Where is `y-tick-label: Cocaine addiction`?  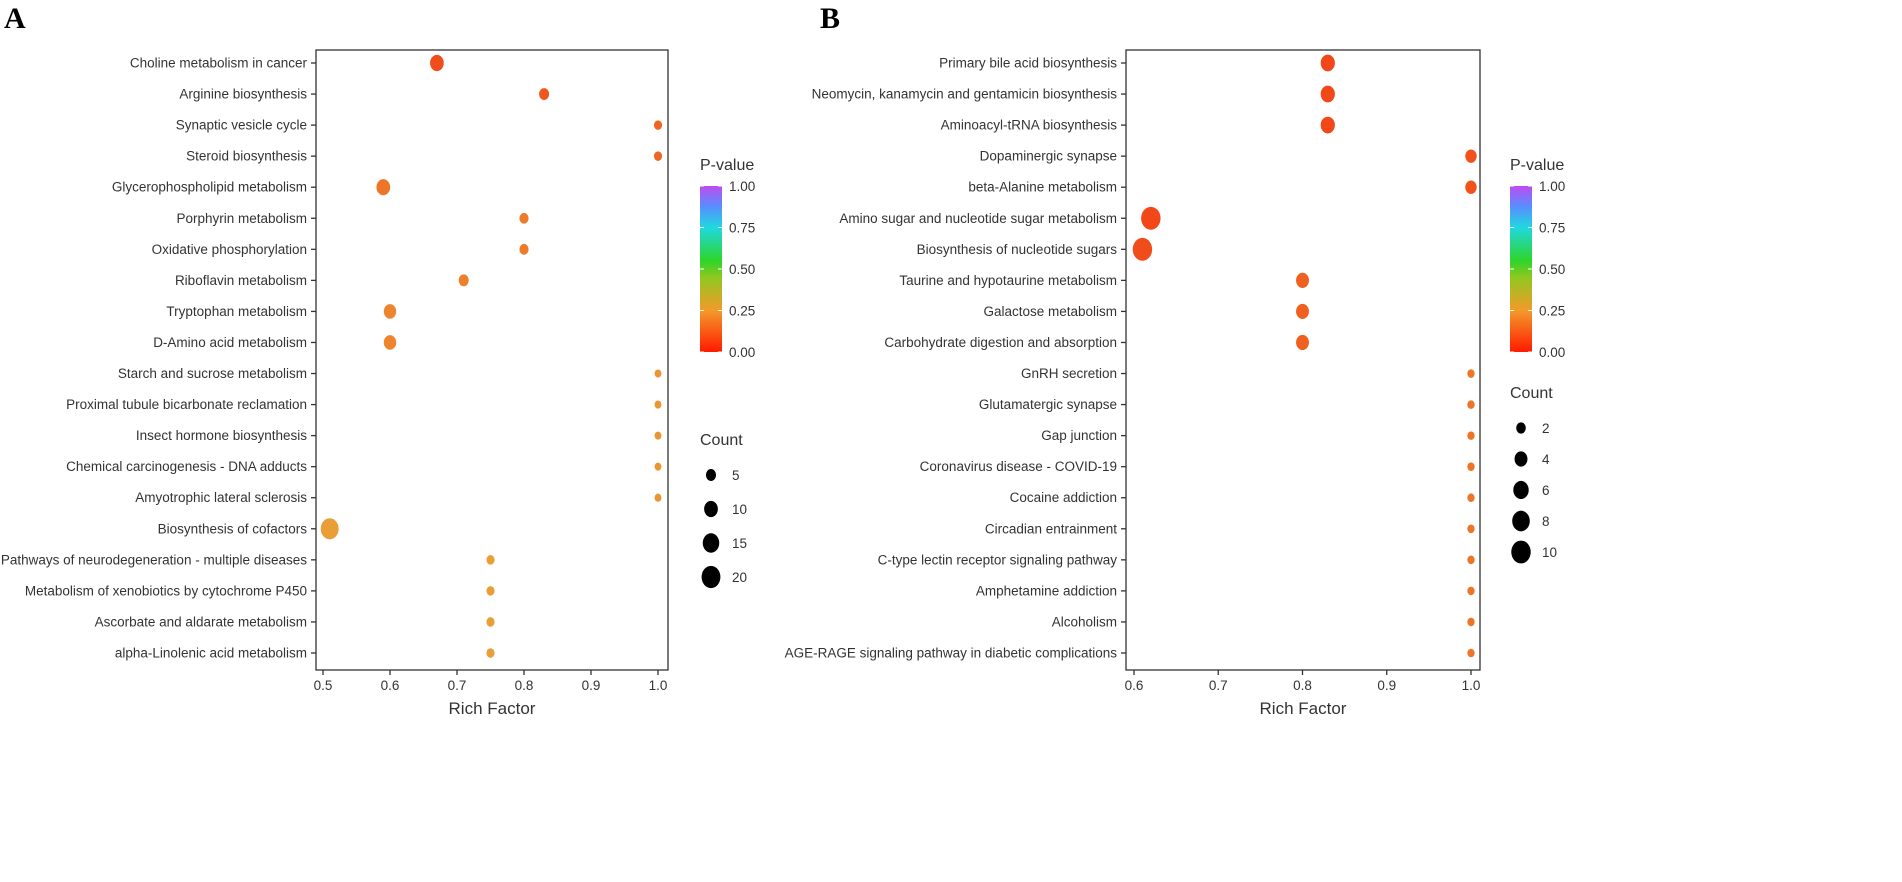
y-tick-label: Cocaine addiction is located at coordinates (1063, 497).